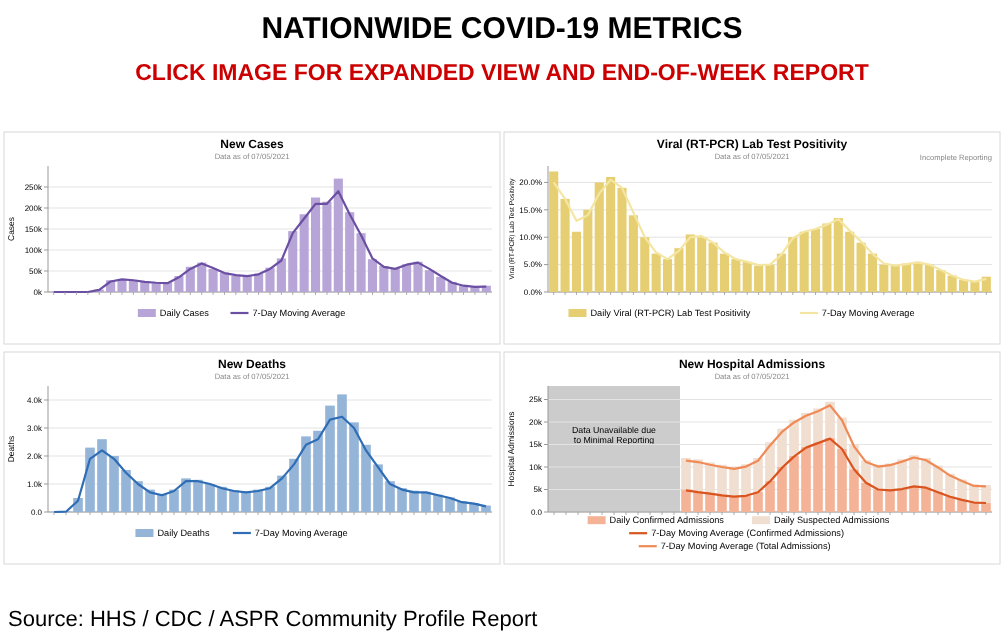  Describe the element at coordinates (502, 29) in the screenshot. I see `text: NATIONWIDE COVID-19 METRICS` at that location.